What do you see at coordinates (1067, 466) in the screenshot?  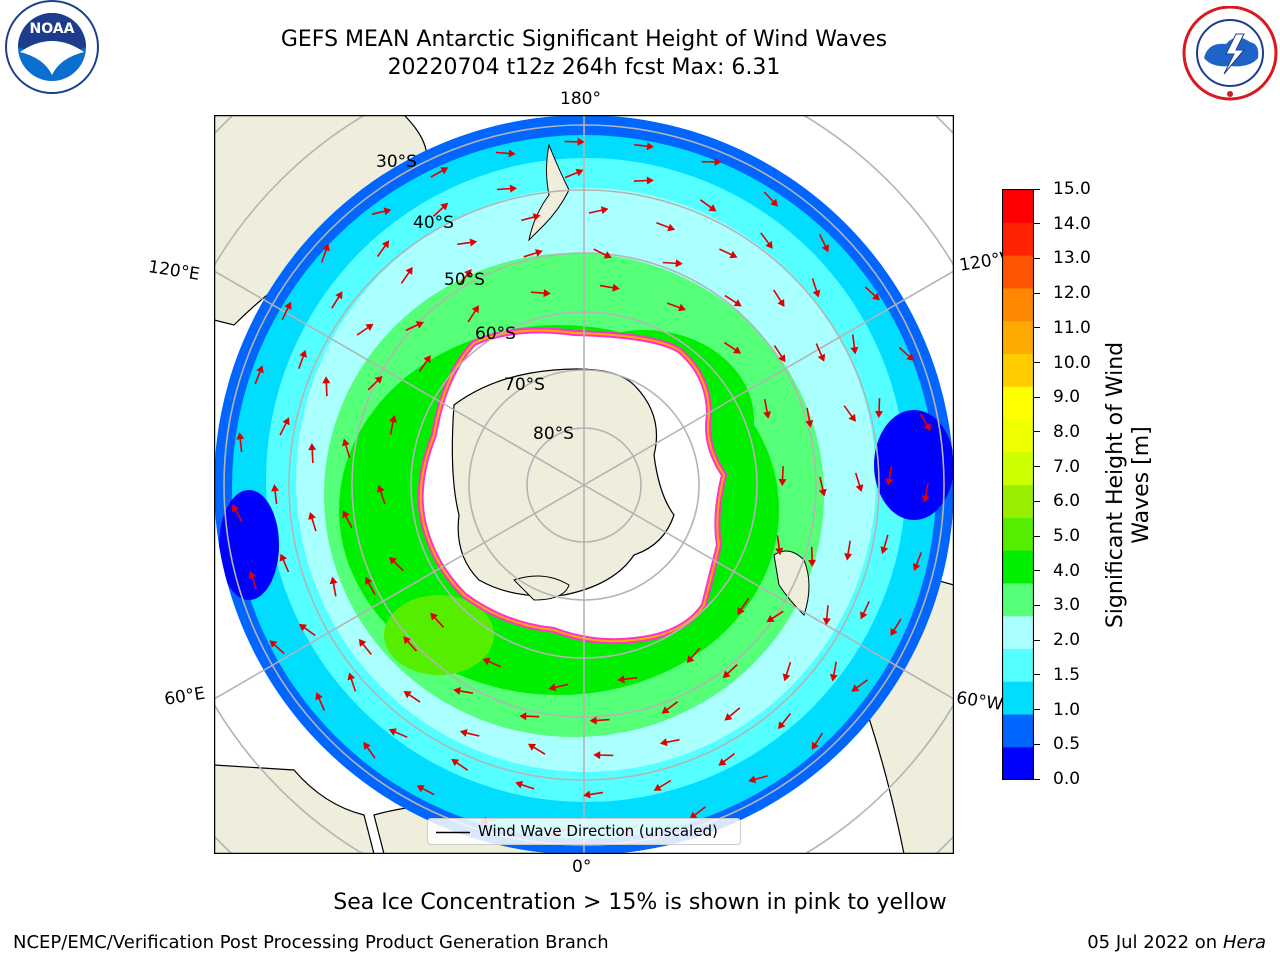 I see `colorbar-tick-label: 7.0` at bounding box center [1067, 466].